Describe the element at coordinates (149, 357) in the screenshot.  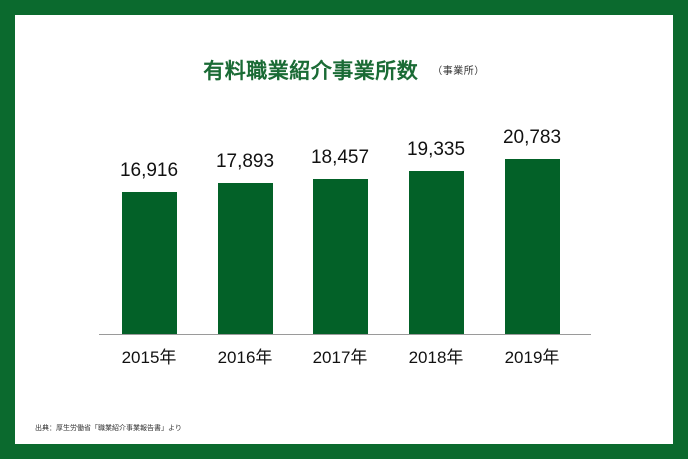
I see `category-label: 2015年` at that location.